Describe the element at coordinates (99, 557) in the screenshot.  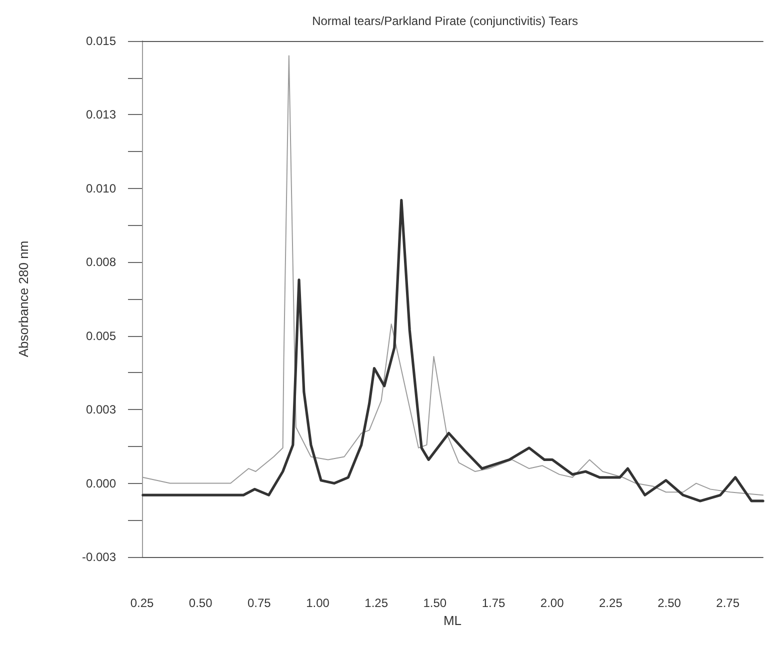
I see `y-tick-label: -0.003` at that location.